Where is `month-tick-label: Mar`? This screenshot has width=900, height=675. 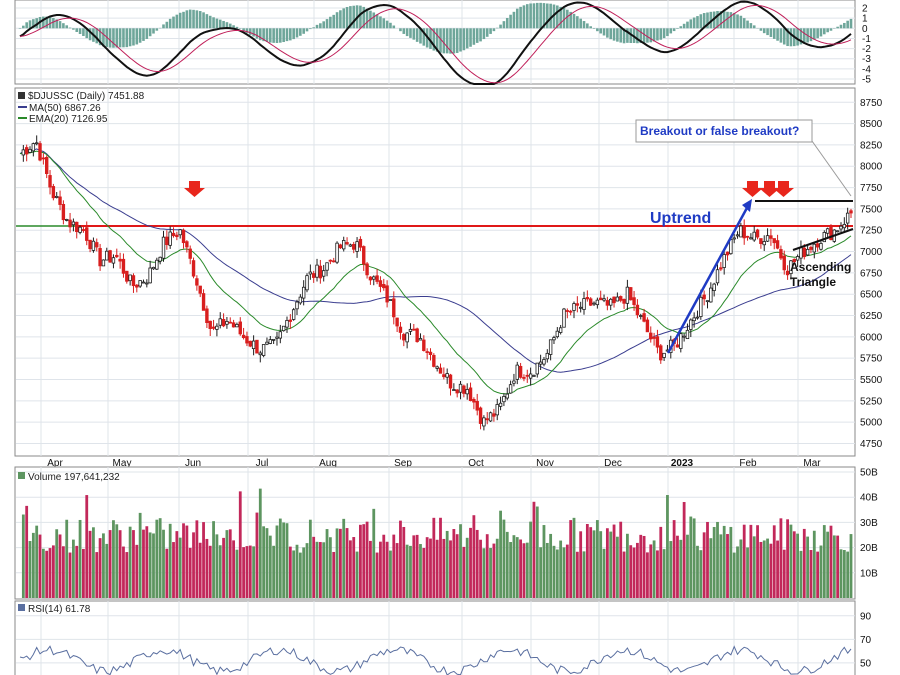
month-tick-label: Mar is located at coordinates (812, 463).